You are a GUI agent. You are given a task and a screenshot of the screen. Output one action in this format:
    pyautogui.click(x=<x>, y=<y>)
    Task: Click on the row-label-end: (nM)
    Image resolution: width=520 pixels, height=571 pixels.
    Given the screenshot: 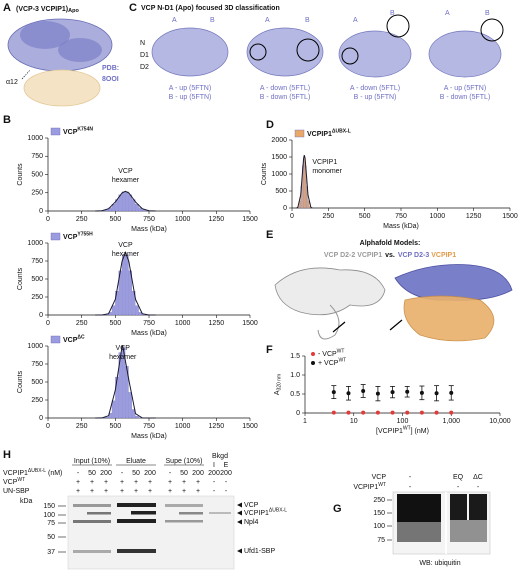 What is the action you would take?
    pyautogui.click(x=55, y=473)
    